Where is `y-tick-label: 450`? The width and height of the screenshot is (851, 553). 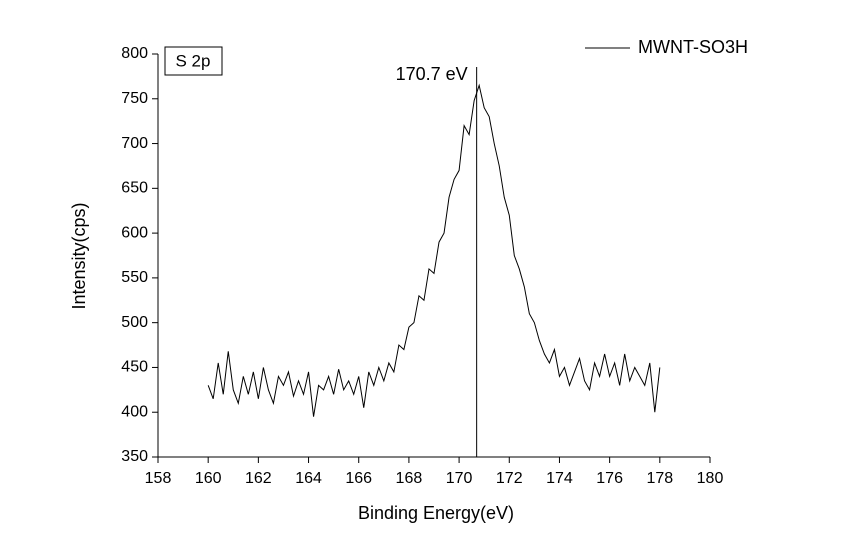
y-tick-label: 450 is located at coordinates (134, 367).